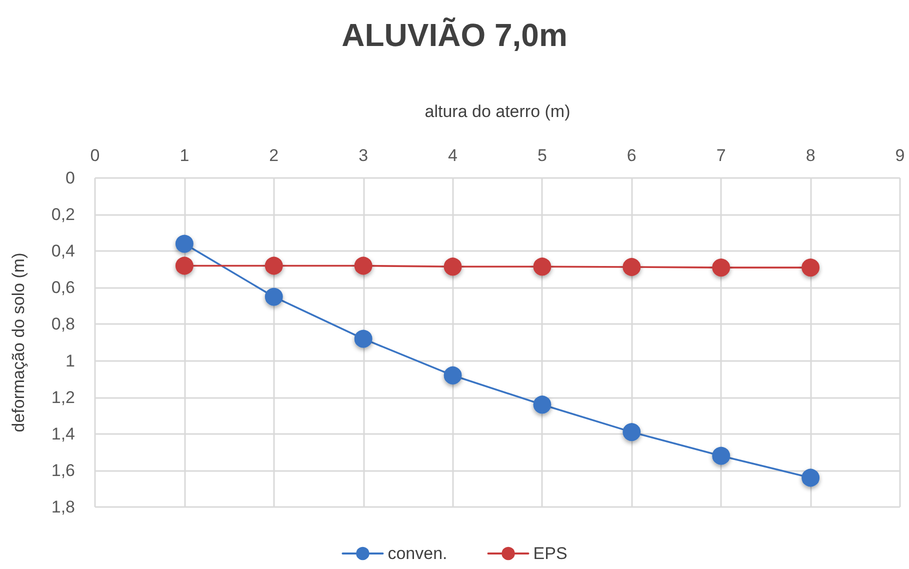  Describe the element at coordinates (455, 35) in the screenshot. I see `chart-title: ALUVIÃO 7,0m` at that location.